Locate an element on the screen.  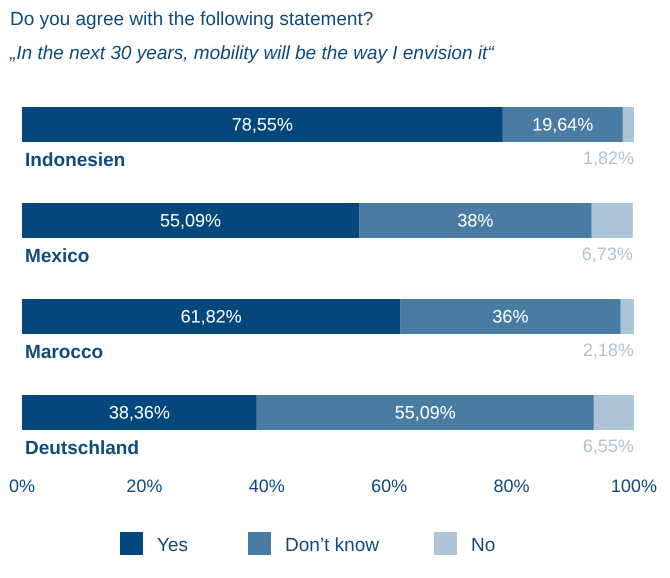
y-tick-label: Marocco is located at coordinates (64, 352).